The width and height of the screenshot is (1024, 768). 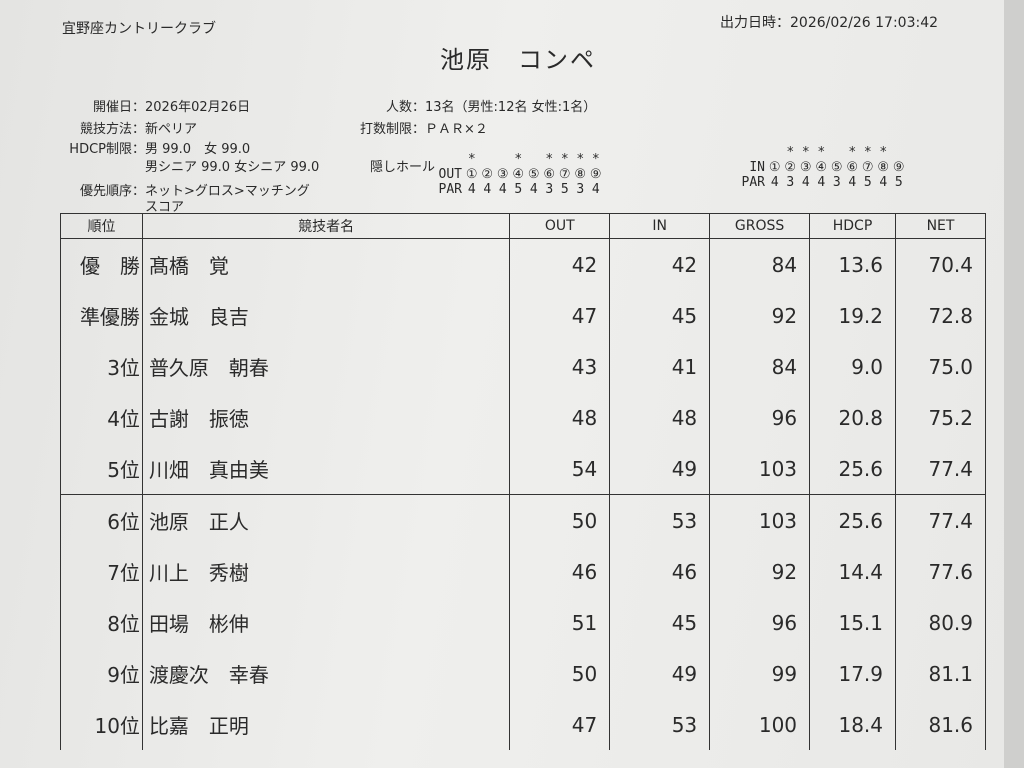 I want to click on cell-name: 金城 良吉, so click(x=326, y=315).